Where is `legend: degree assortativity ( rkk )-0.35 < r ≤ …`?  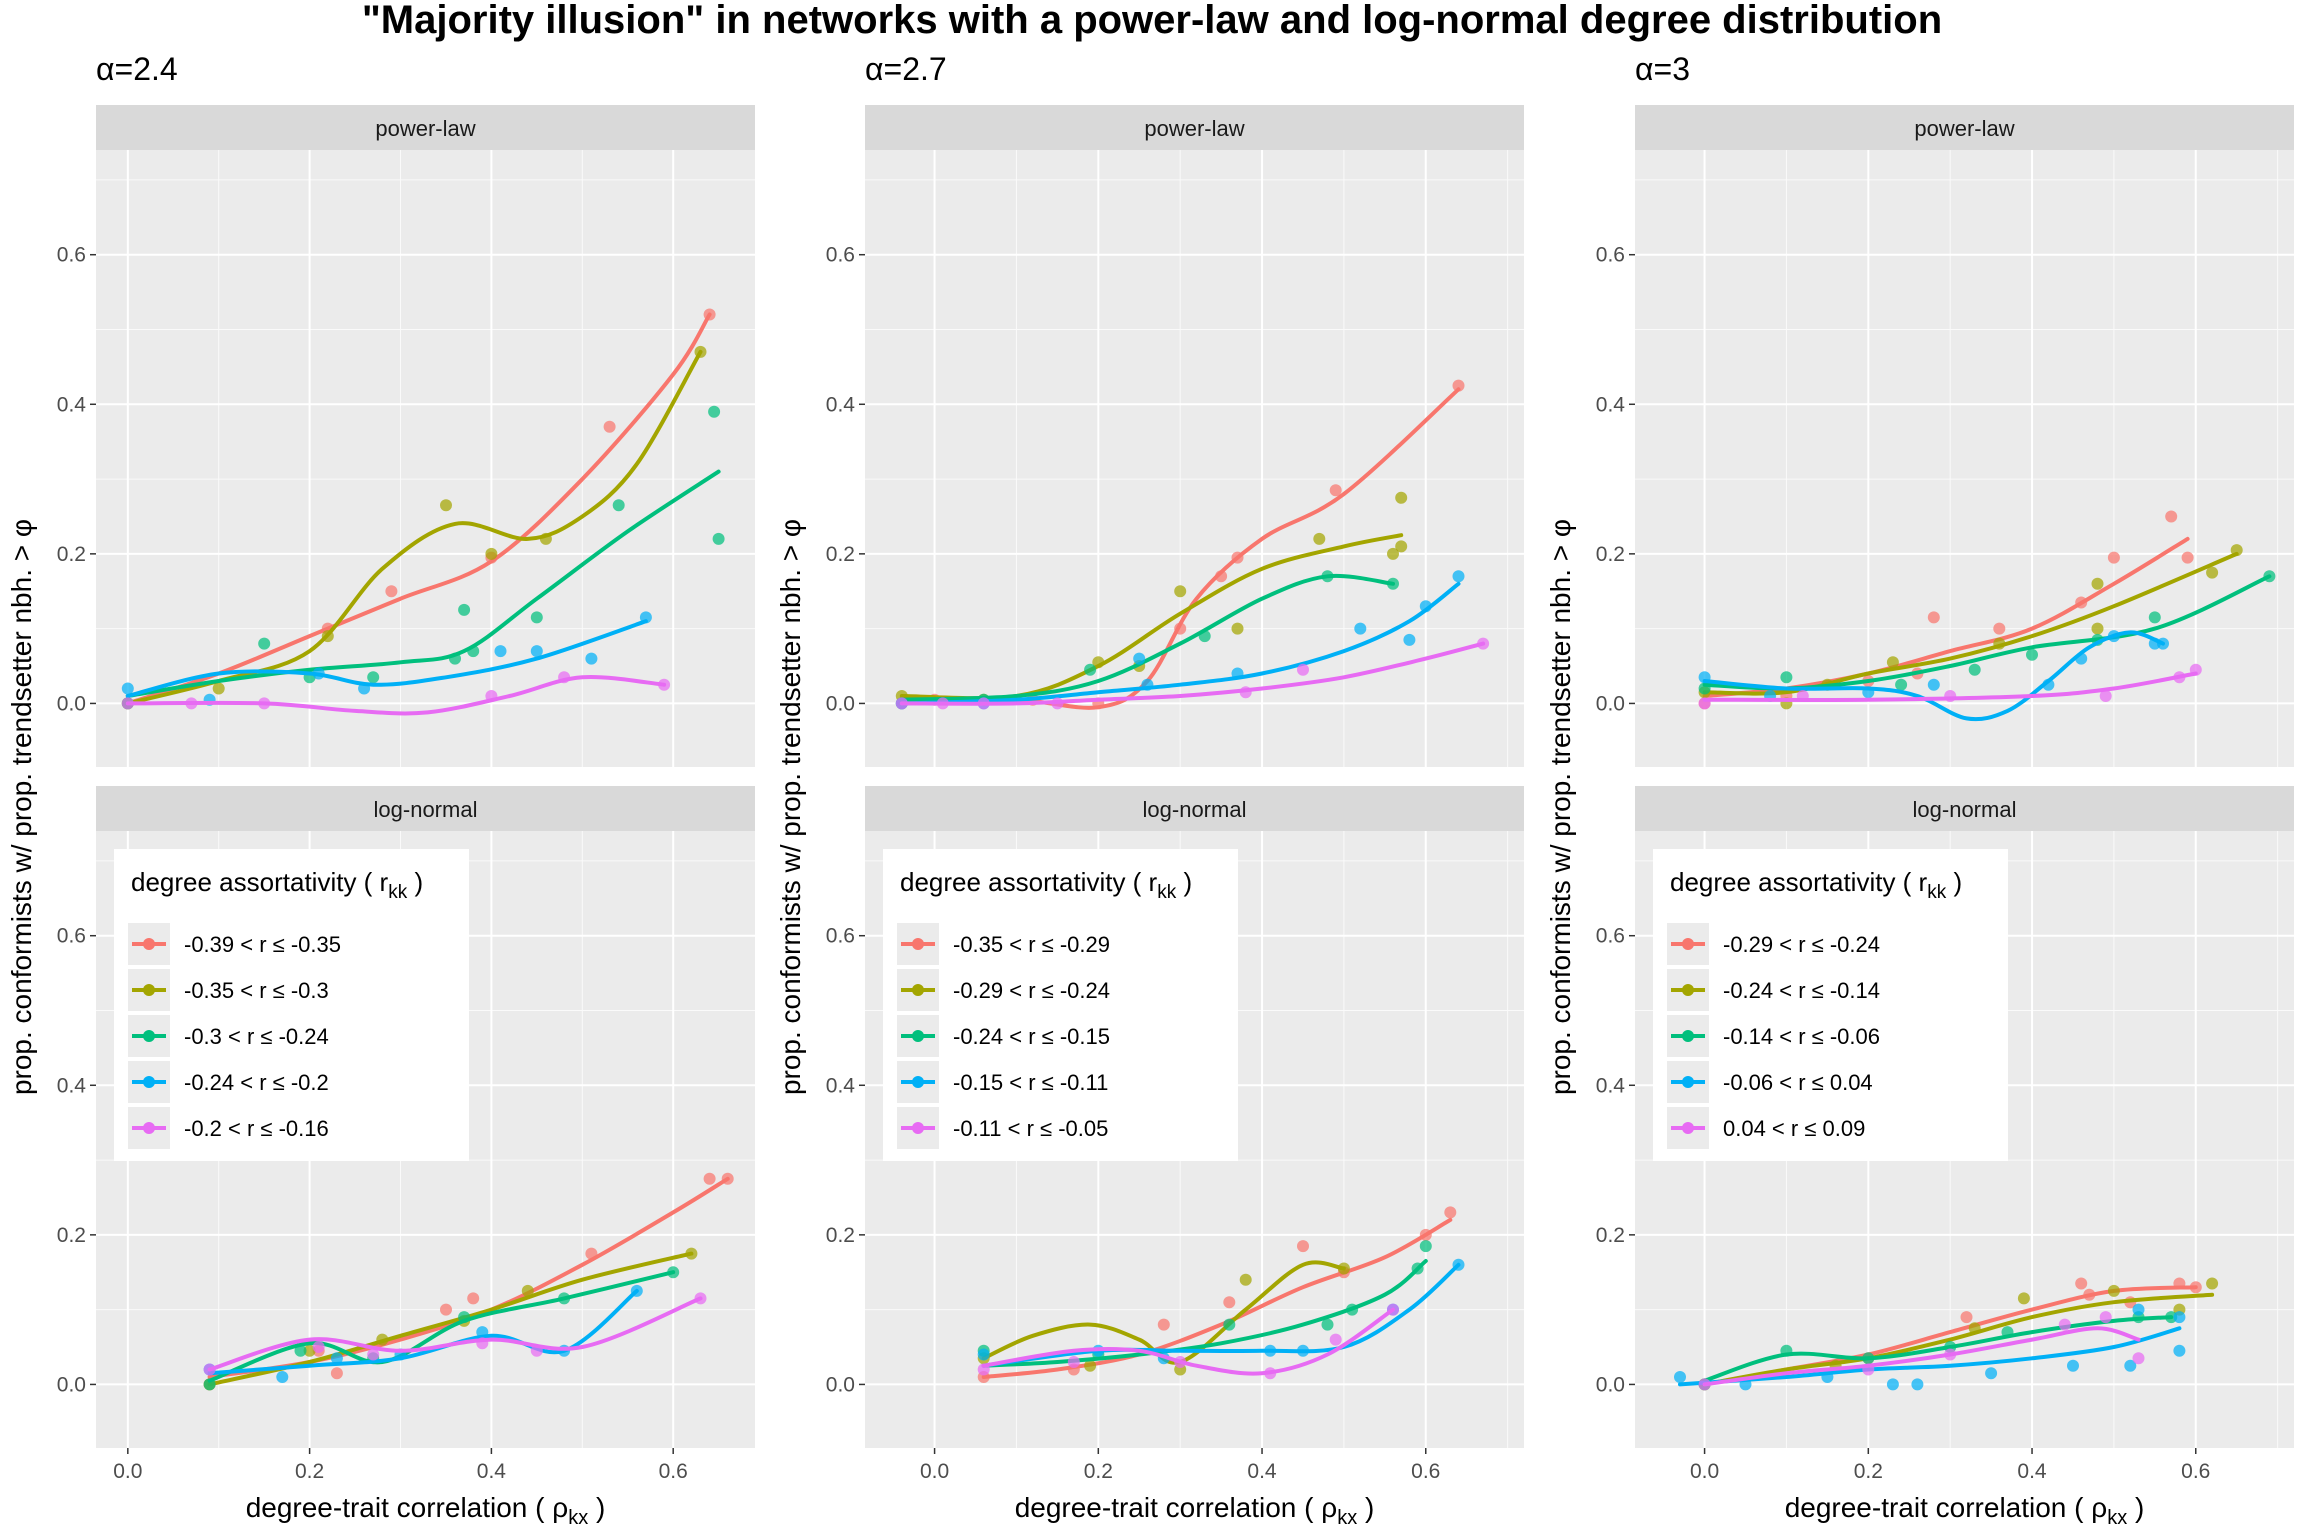 legend: degree assortativity ( rkk )-0.35 < r ≤ … is located at coordinates (1060, 1005).